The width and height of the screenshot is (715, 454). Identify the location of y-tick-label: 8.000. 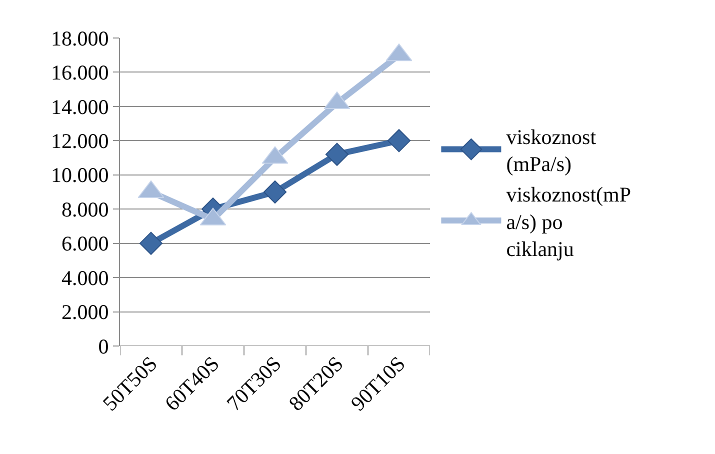
(85, 209).